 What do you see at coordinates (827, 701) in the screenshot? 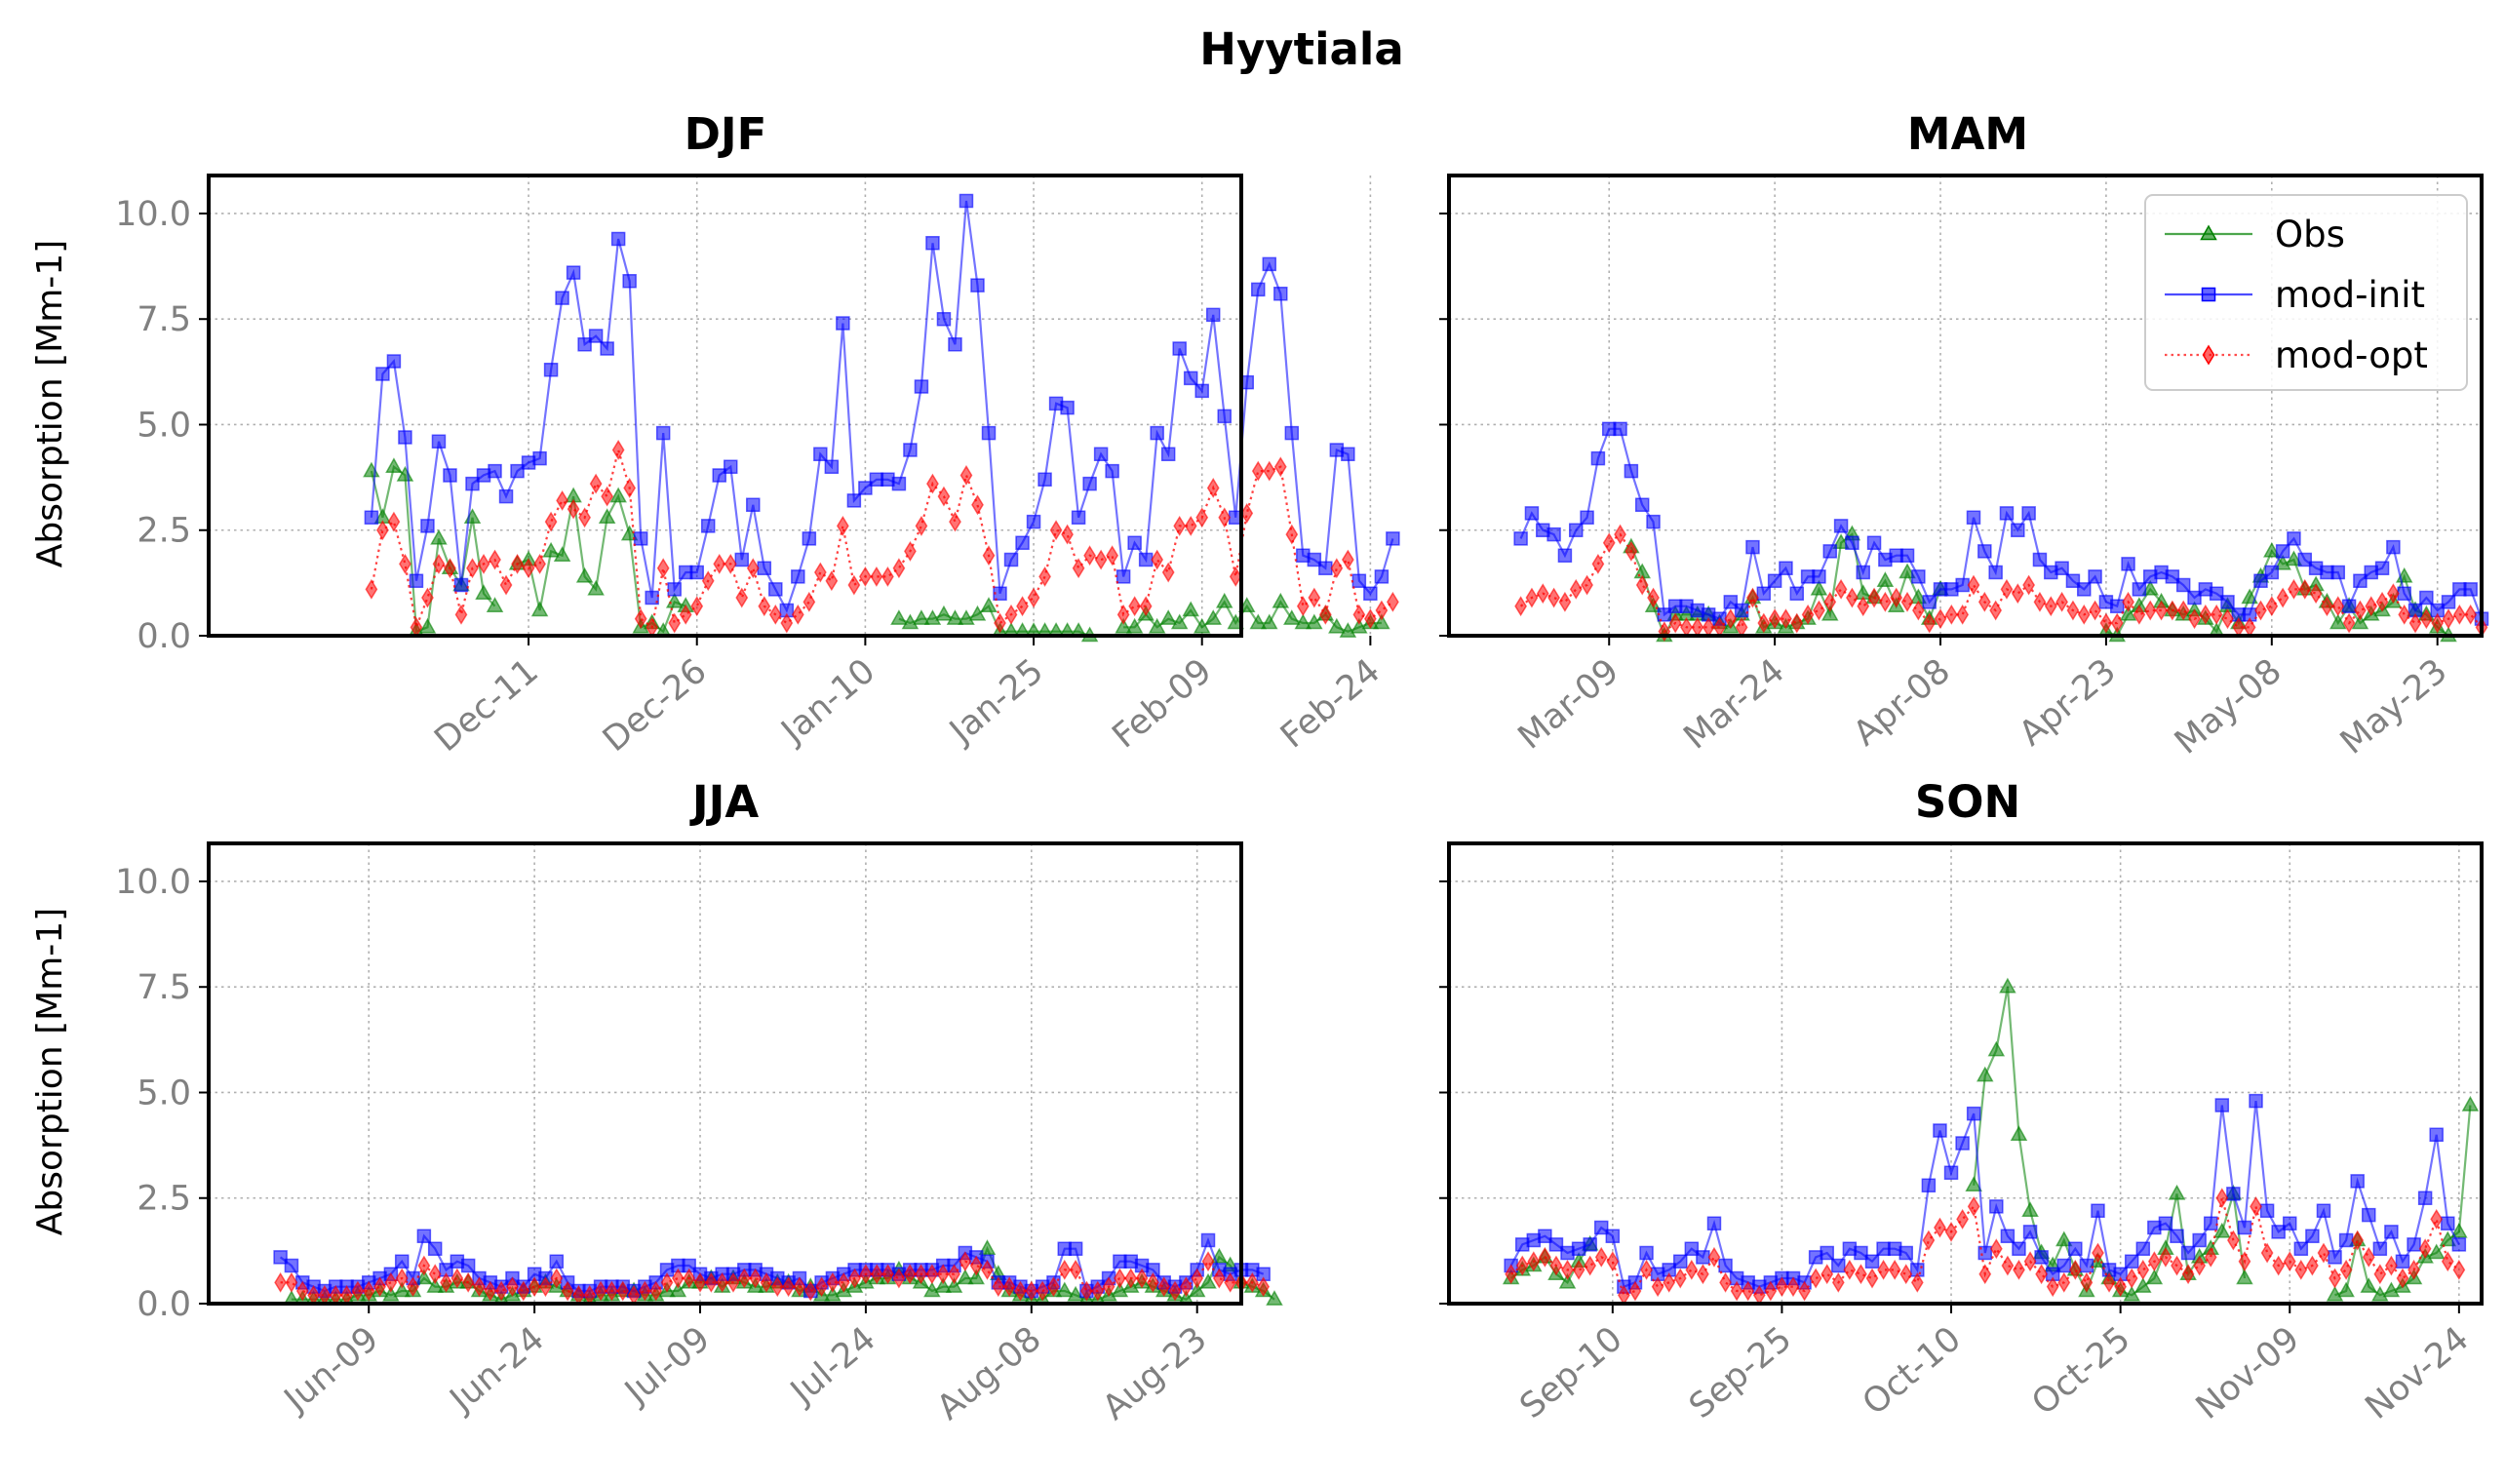
I see `x-tick-label: Jan-10` at bounding box center [827, 701].